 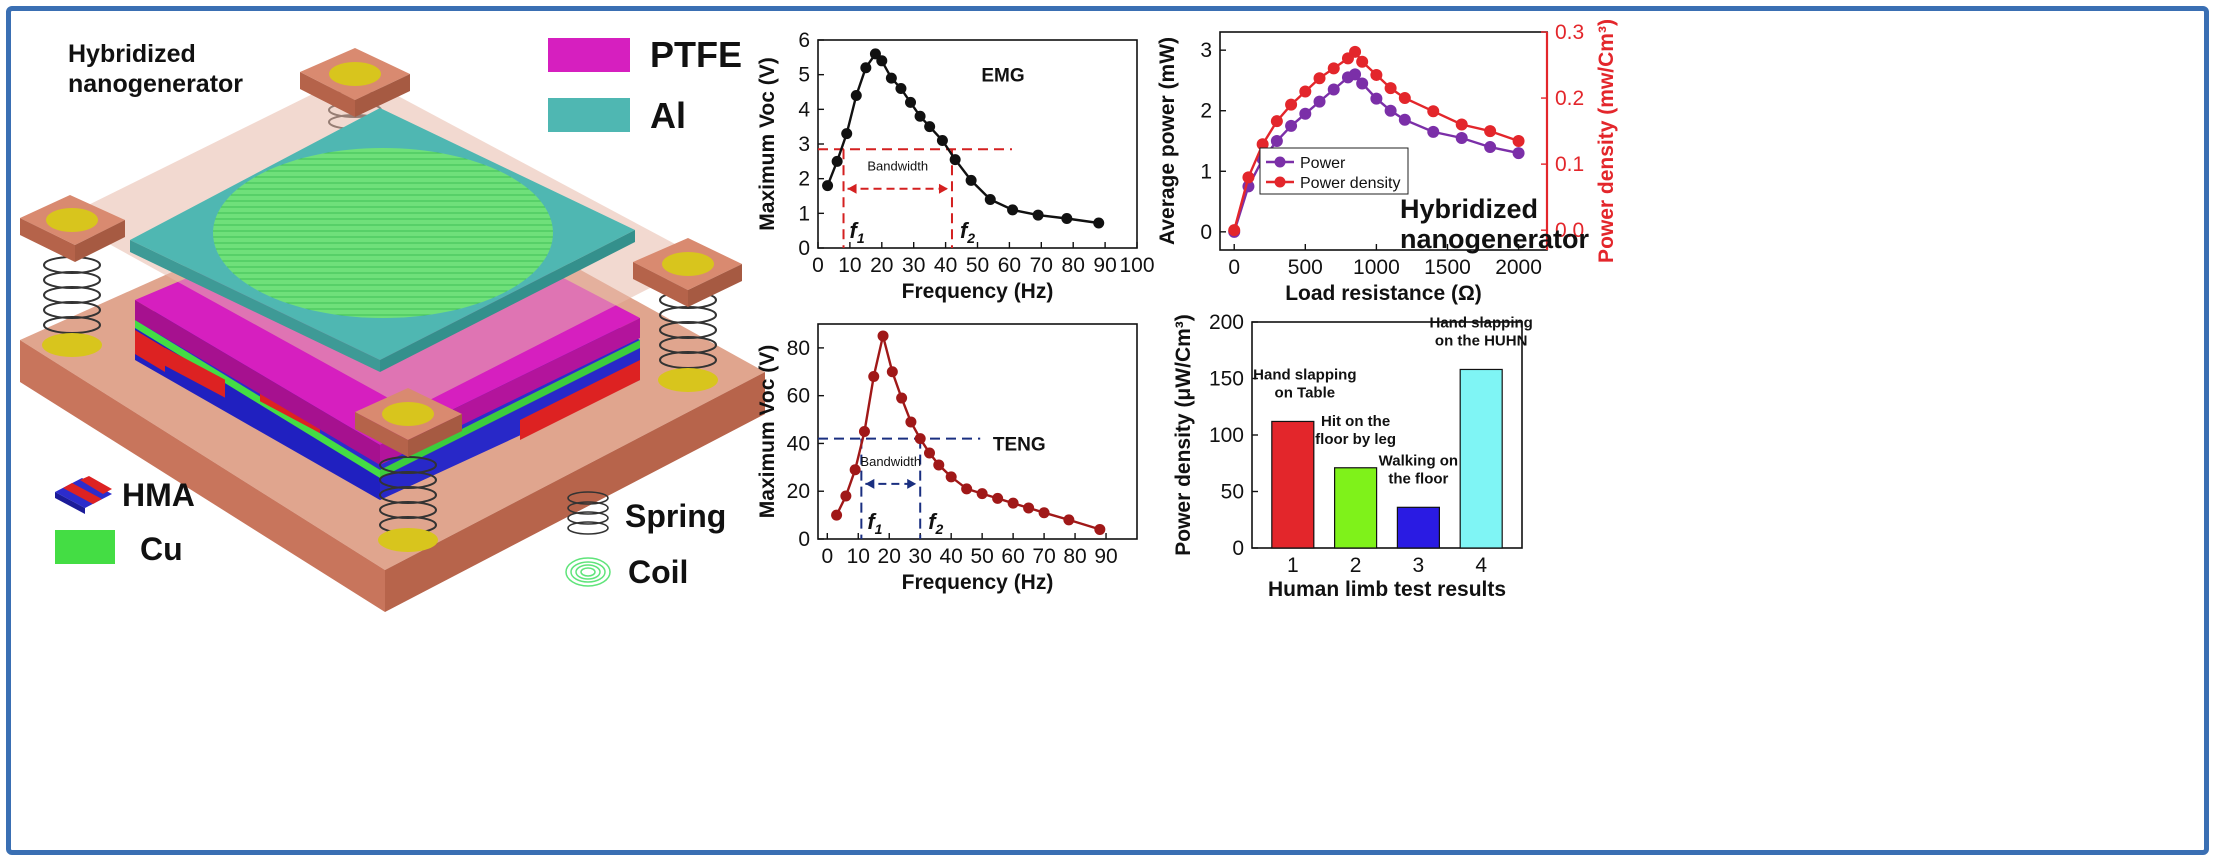 What do you see at coordinates (827, 556) in the screenshot?
I see `x-tick-label: 0` at bounding box center [827, 556].